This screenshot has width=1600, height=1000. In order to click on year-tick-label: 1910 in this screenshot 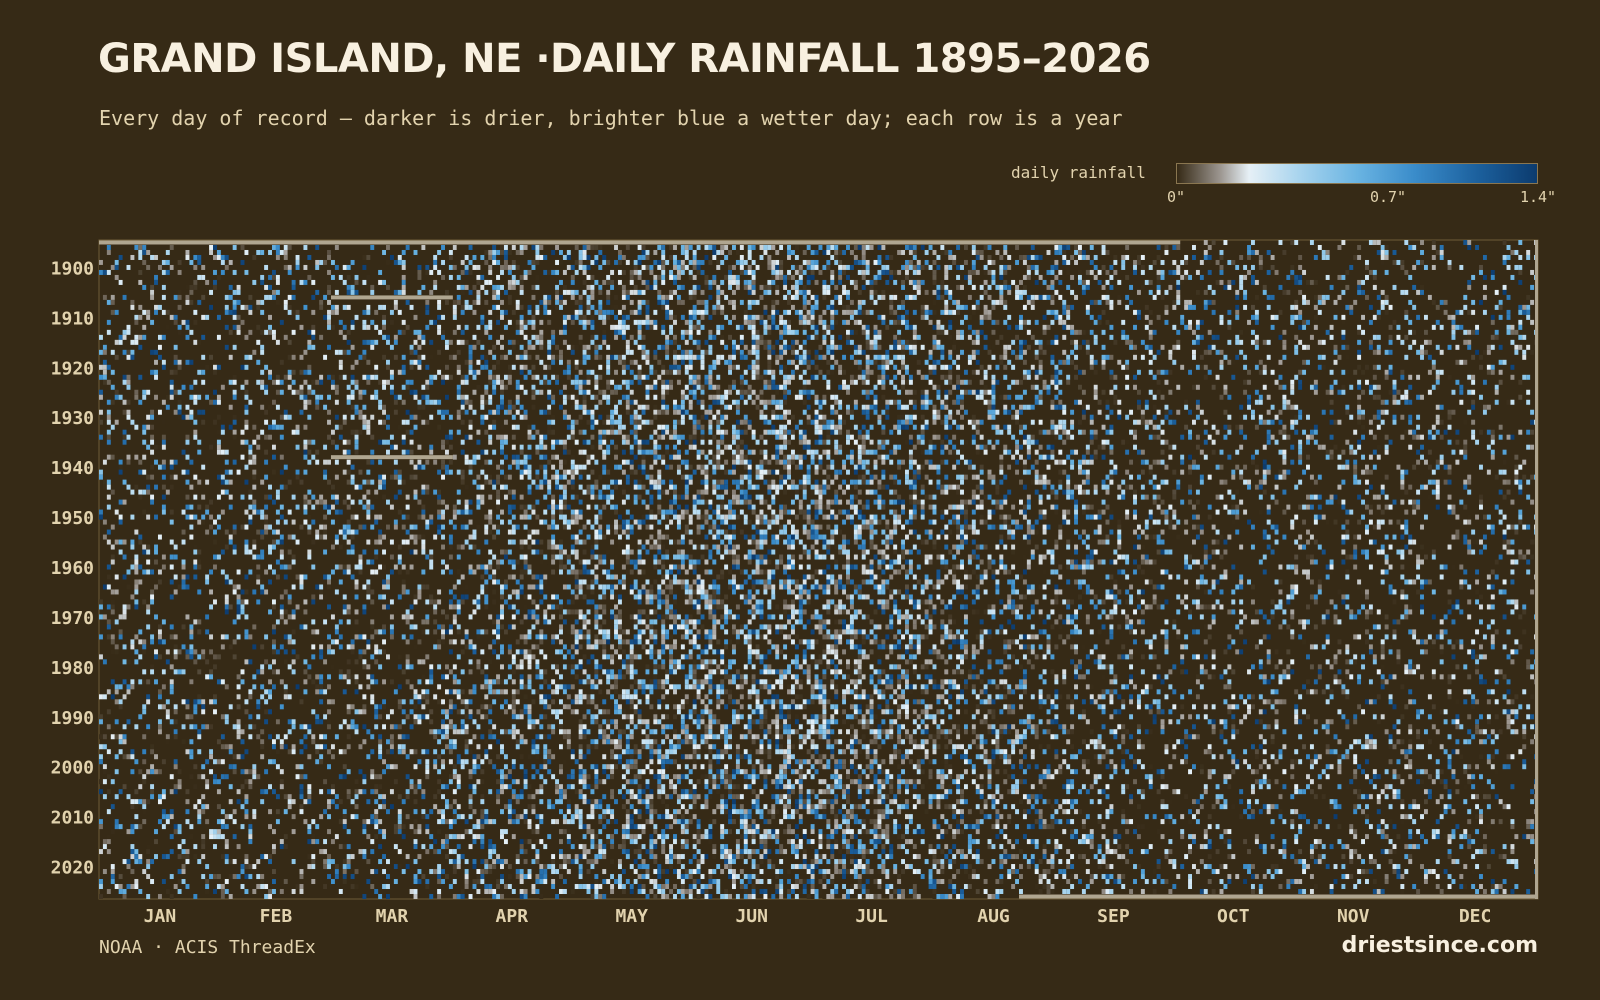, I will do `click(72, 318)`.